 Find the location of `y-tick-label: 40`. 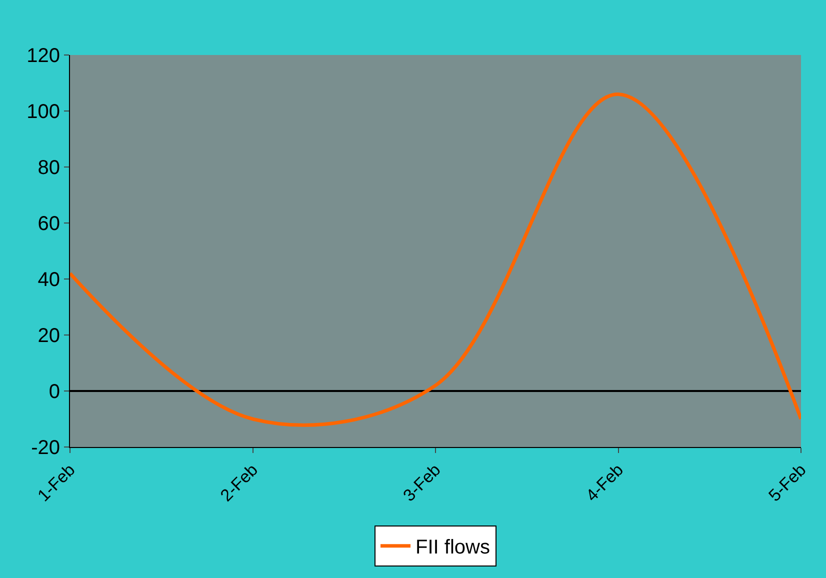

y-tick-label: 40 is located at coordinates (49, 280).